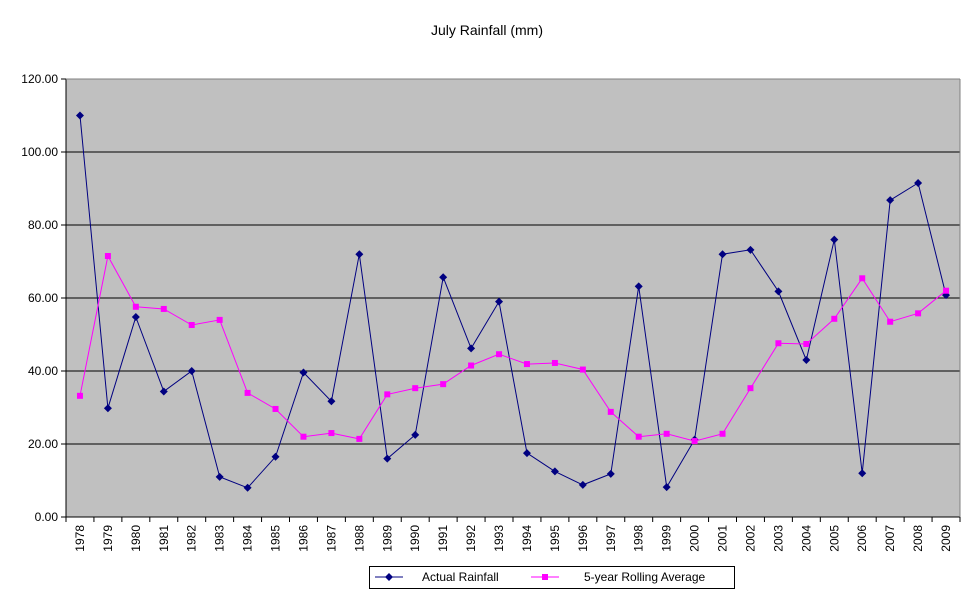 This screenshot has height=599, width=974. Describe the element at coordinates (331, 538) in the screenshot. I see `x-tick-label: 1987` at that location.